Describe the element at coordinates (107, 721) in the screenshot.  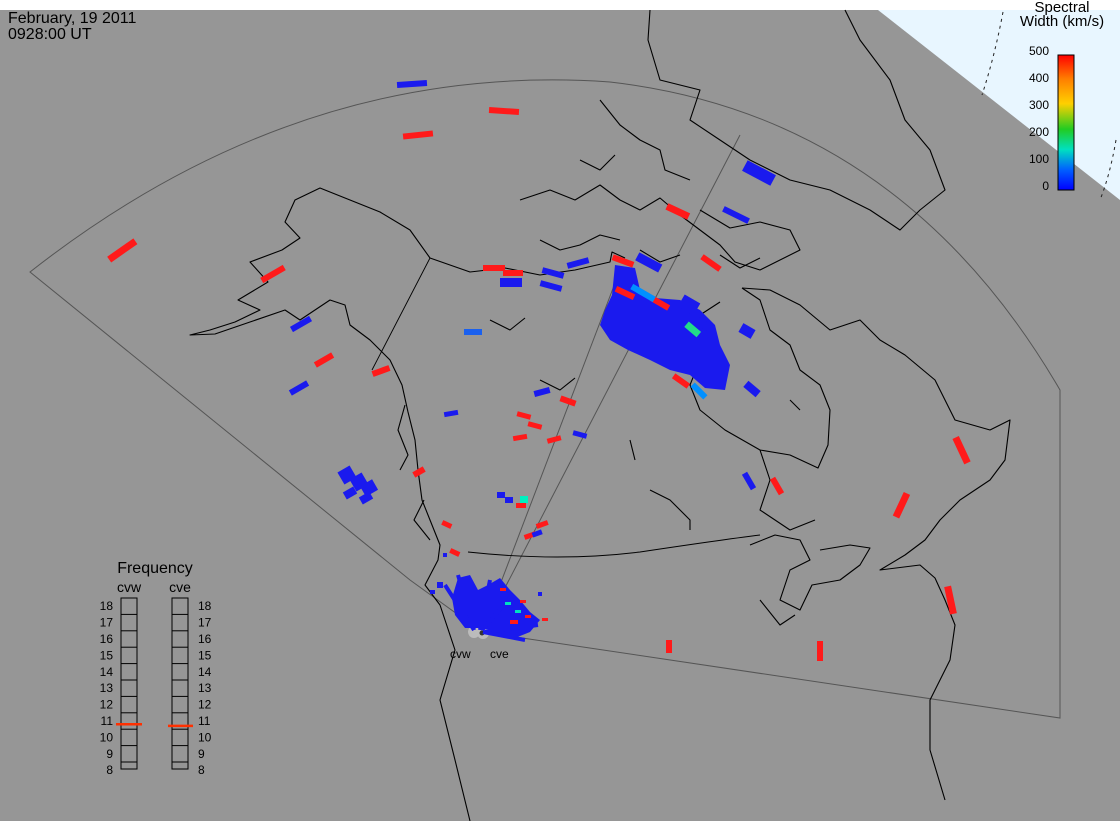
I see `frequency-scale-label-left: 11` at that location.